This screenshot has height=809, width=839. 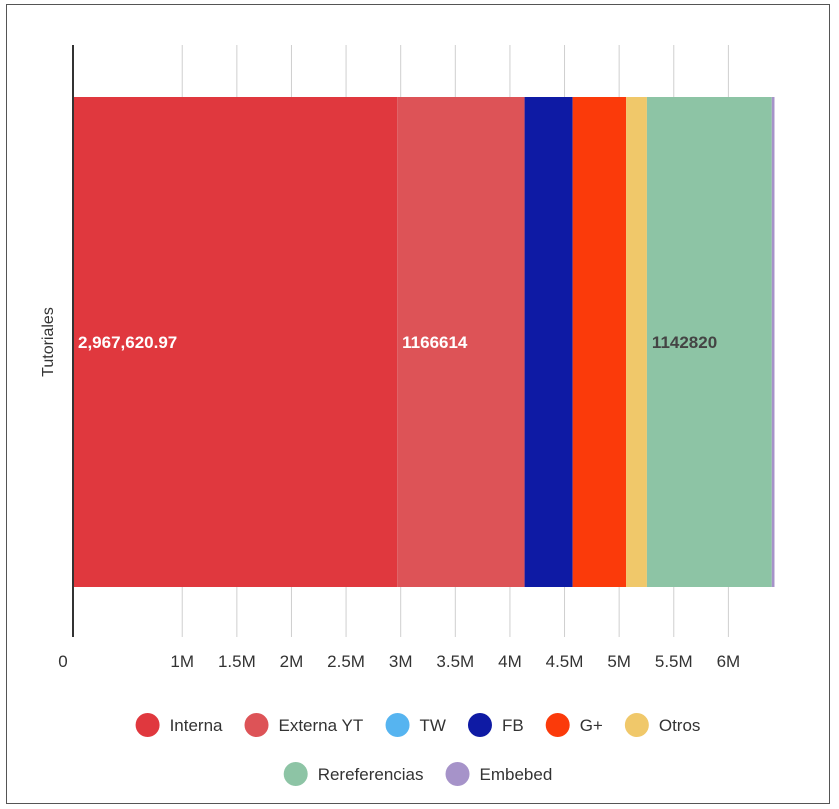 I want to click on bar-segment-g, so click(x=599, y=342).